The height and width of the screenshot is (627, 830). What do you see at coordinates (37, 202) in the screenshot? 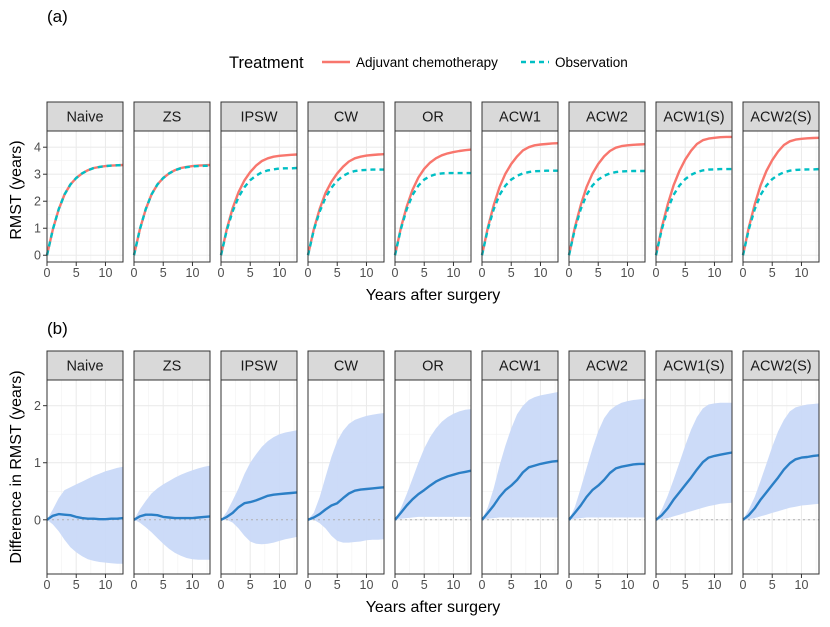
I see `y-tick-label: 2` at bounding box center [37, 202].